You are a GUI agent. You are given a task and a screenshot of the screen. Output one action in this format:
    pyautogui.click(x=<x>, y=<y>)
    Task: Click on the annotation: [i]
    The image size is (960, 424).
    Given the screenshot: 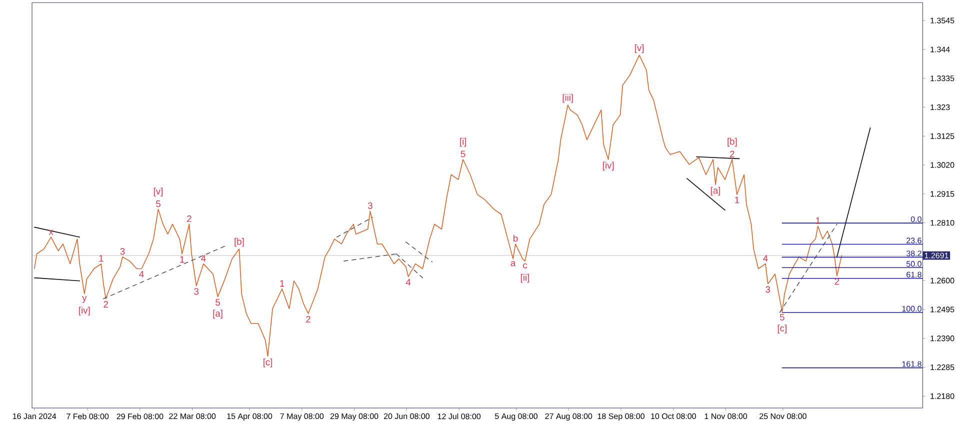 What is the action you would take?
    pyautogui.click(x=463, y=142)
    